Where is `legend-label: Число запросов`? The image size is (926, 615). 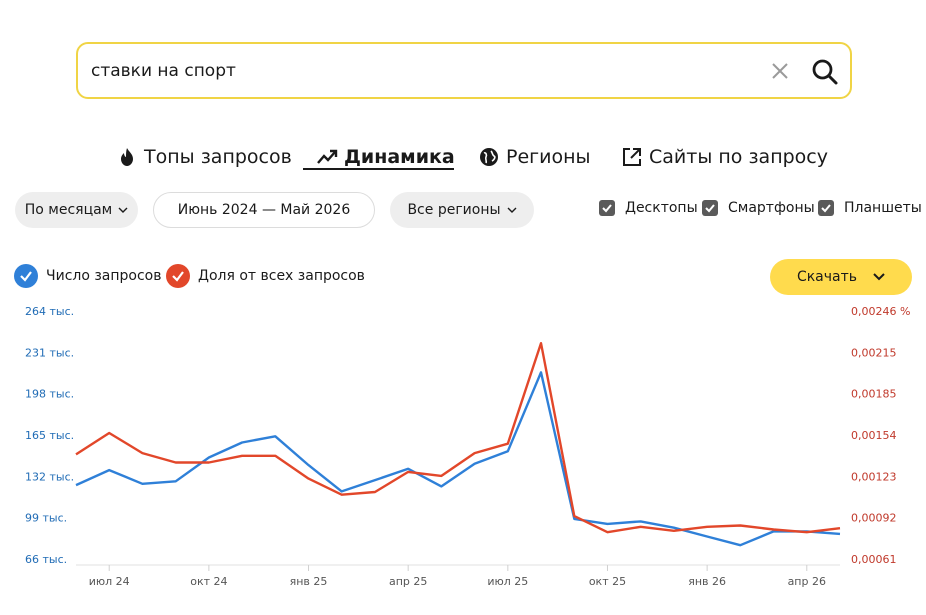 legend-label: Число запросов is located at coordinates (104, 276).